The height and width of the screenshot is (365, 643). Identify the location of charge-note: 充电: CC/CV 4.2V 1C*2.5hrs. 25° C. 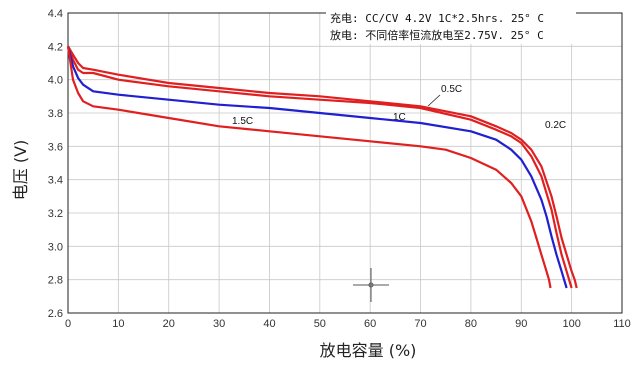
(437, 18).